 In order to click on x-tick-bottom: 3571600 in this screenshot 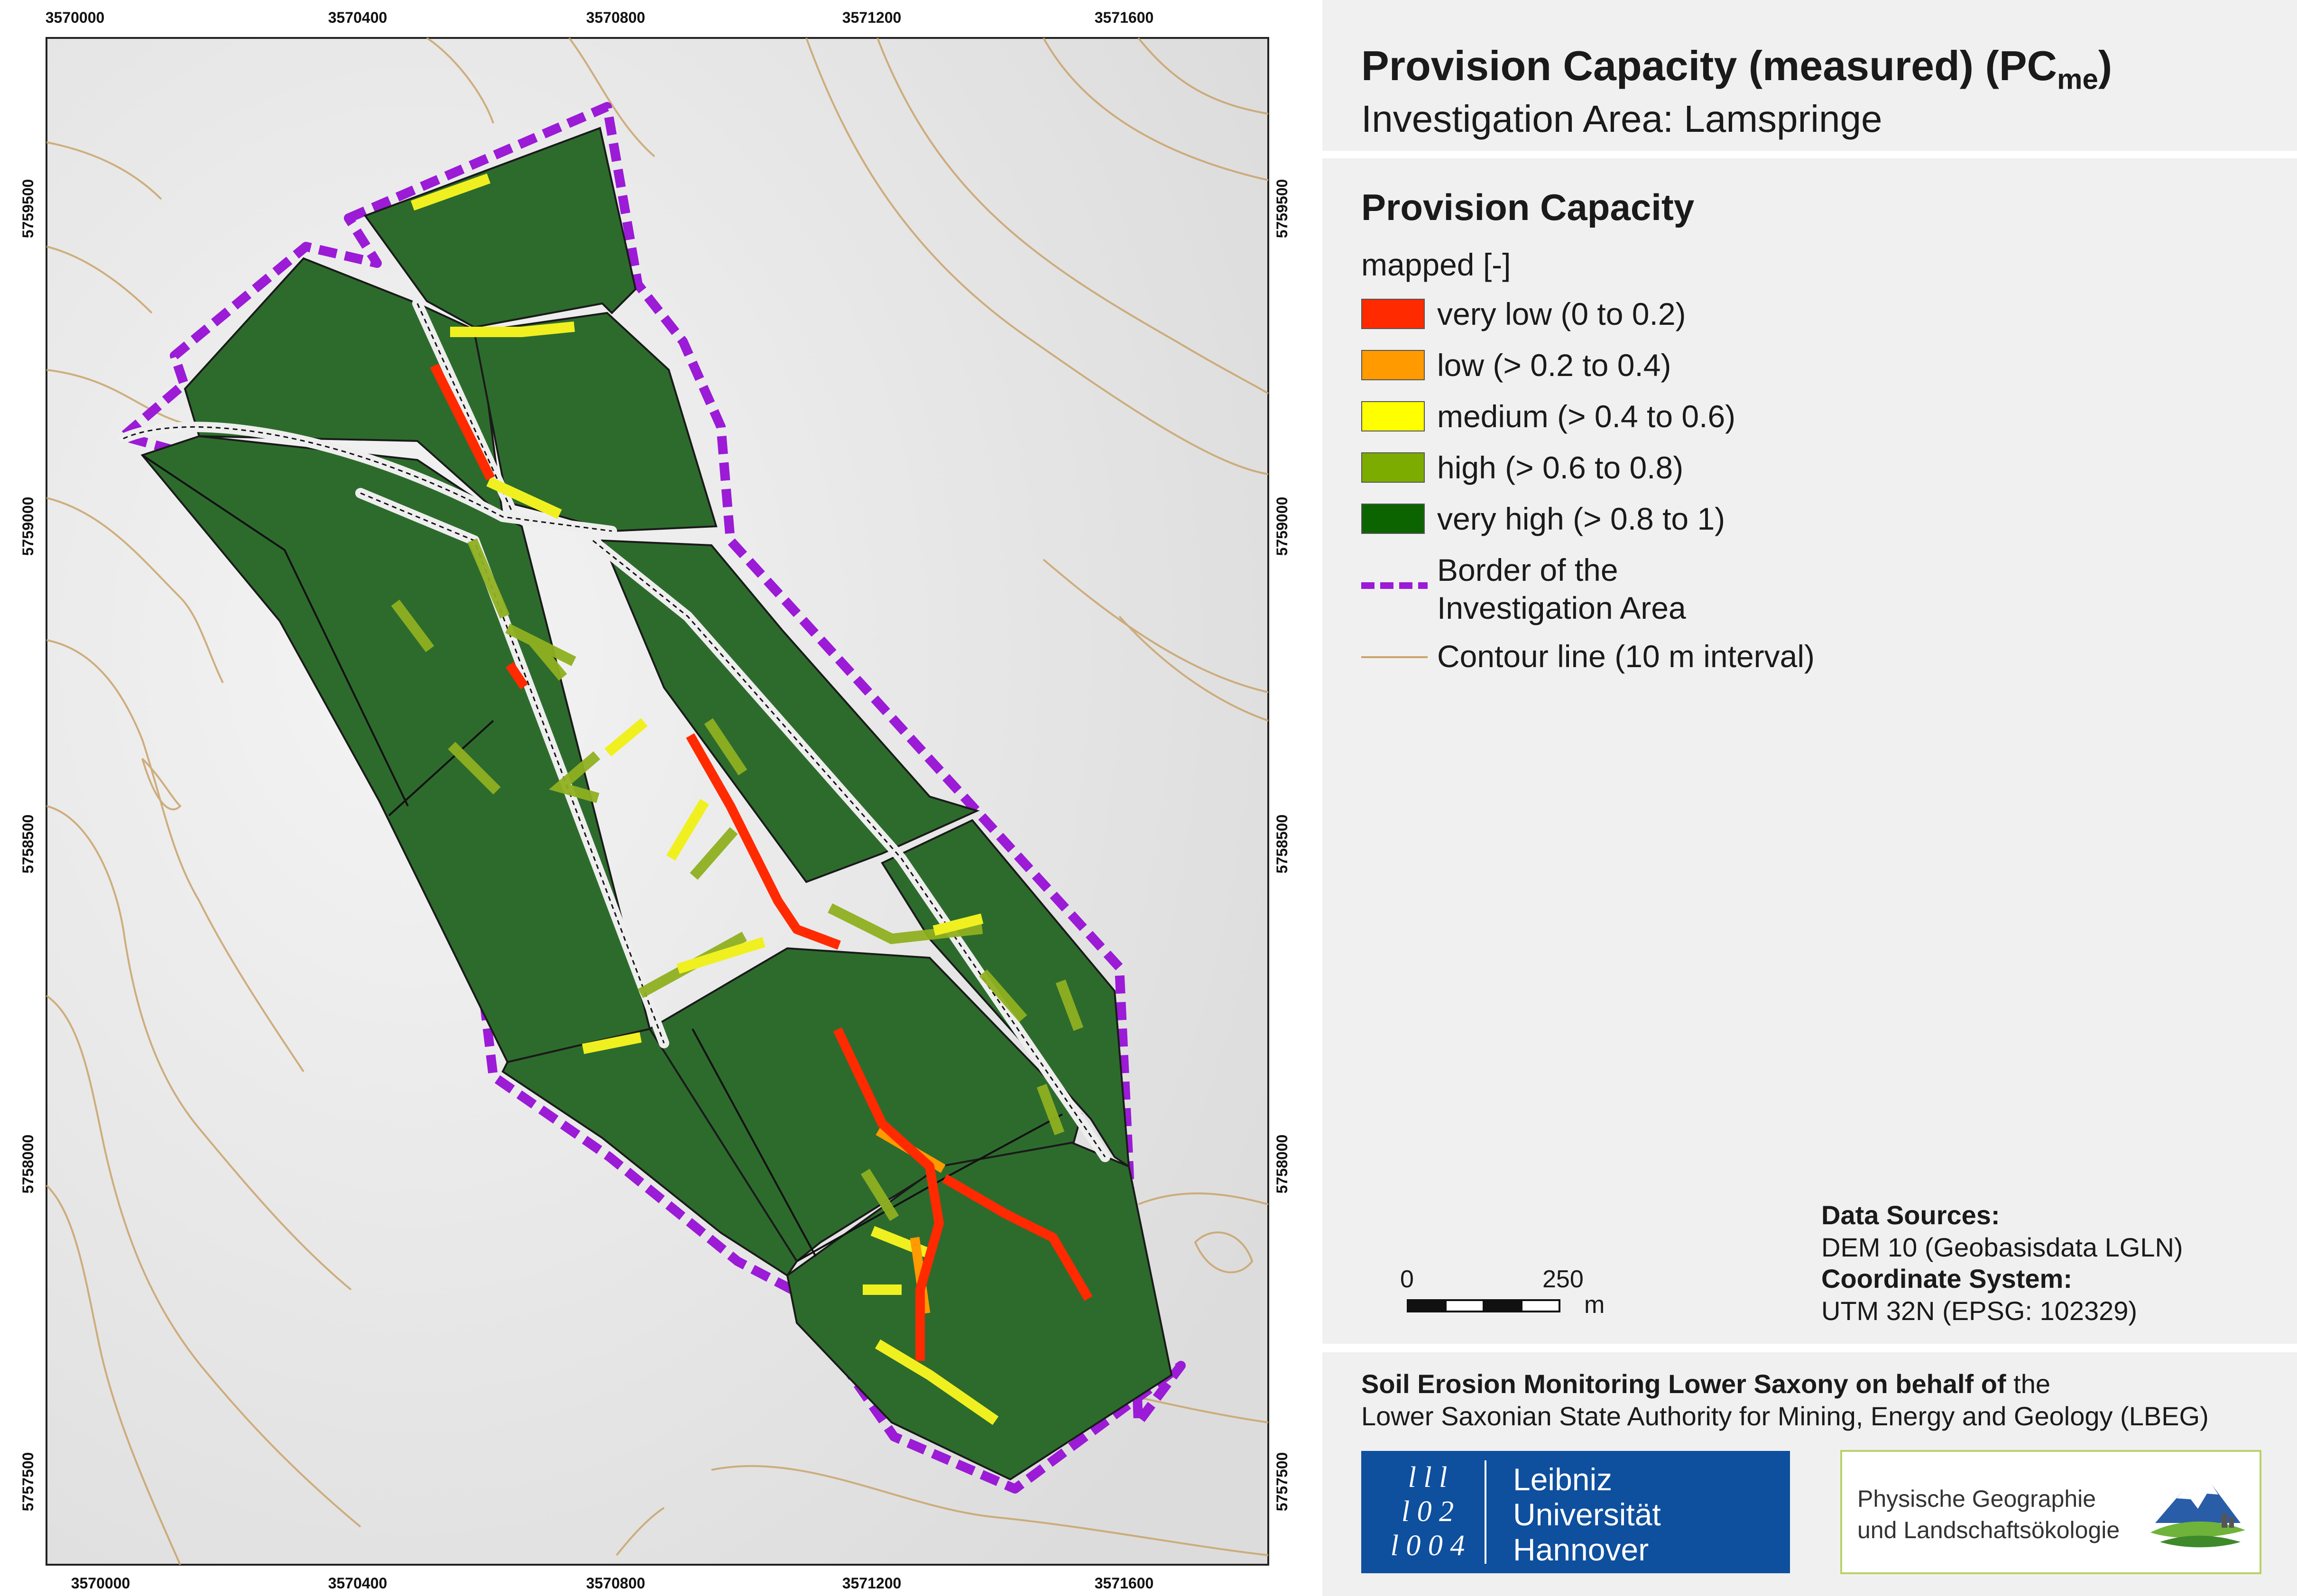, I will do `click(1124, 1583)`.